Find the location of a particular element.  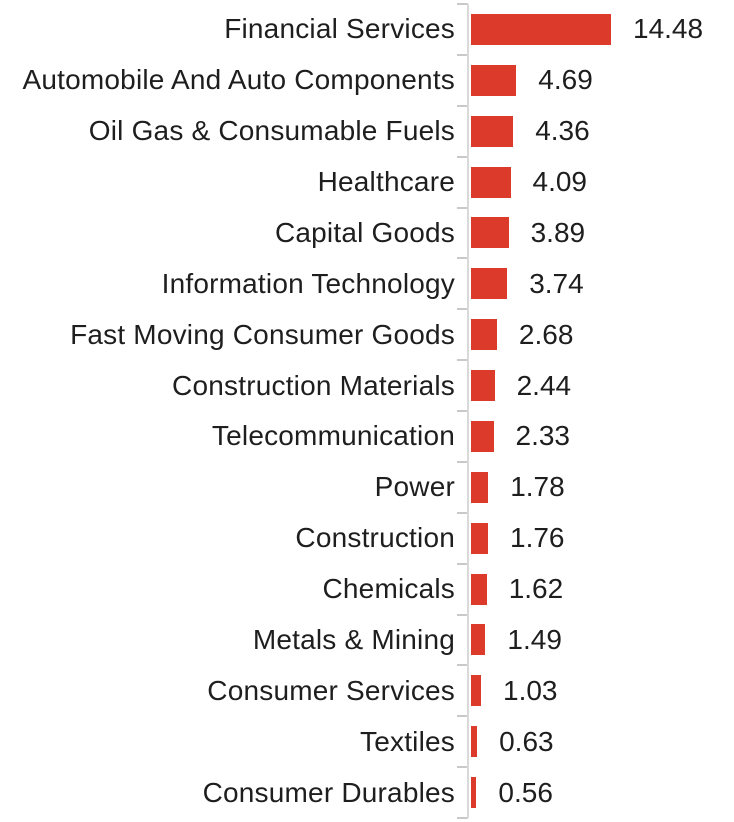

bar-row: Consumer Durables 0.56 is located at coordinates (367, 792).